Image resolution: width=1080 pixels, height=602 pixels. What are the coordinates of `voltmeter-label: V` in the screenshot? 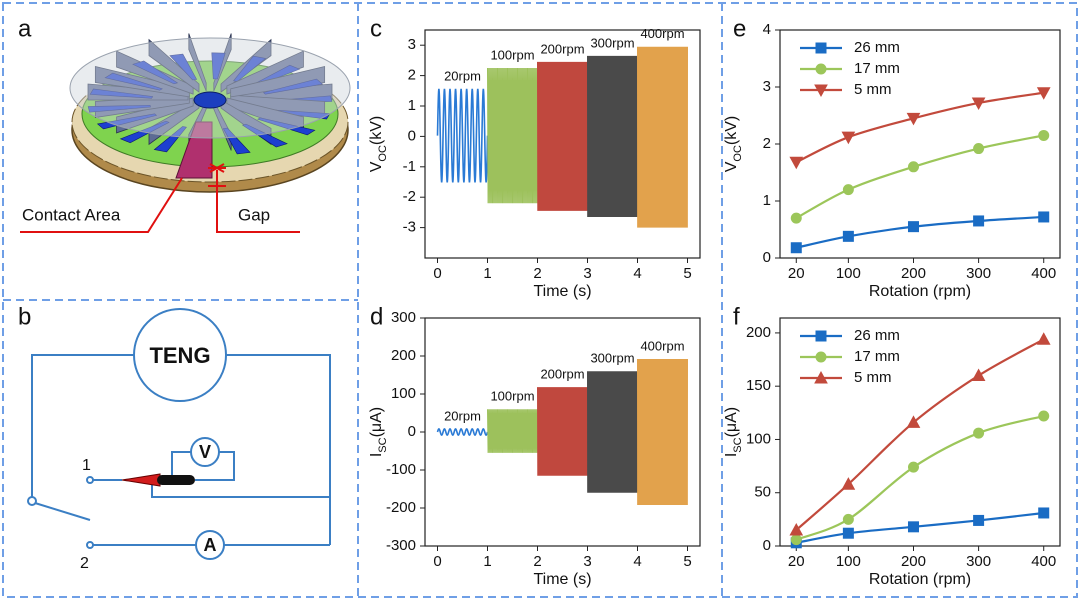 It's located at (205, 452).